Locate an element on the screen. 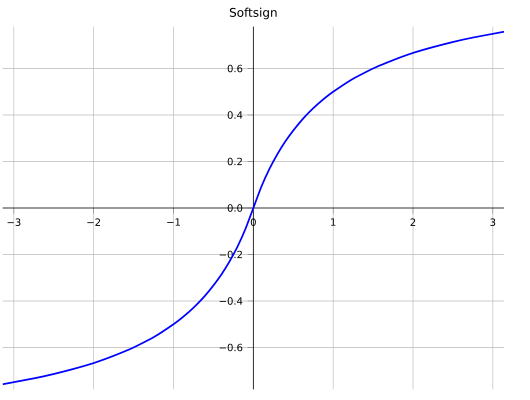 The image size is (530, 400). y-tick-label: 0.2 is located at coordinates (235, 162).